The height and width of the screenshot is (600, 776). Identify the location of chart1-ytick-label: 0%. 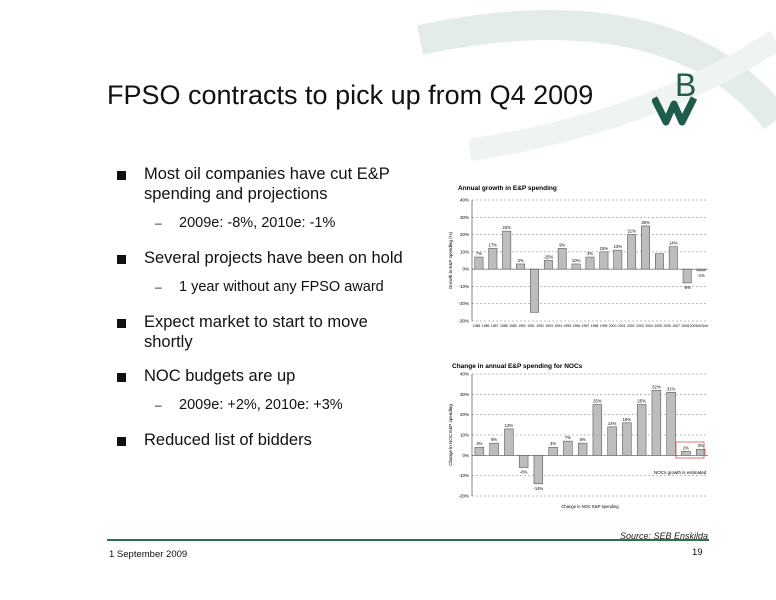
(465, 269).